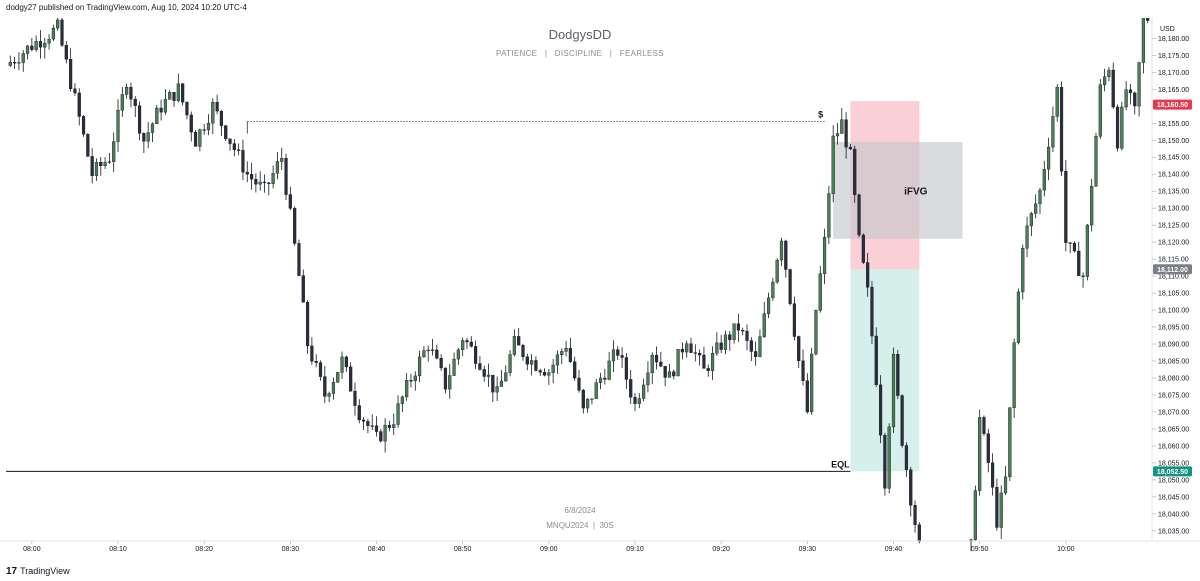 The width and height of the screenshot is (1200, 581). What do you see at coordinates (1173, 39) in the screenshot?
I see `y-tick-label-0: 18,180.00` at bounding box center [1173, 39].